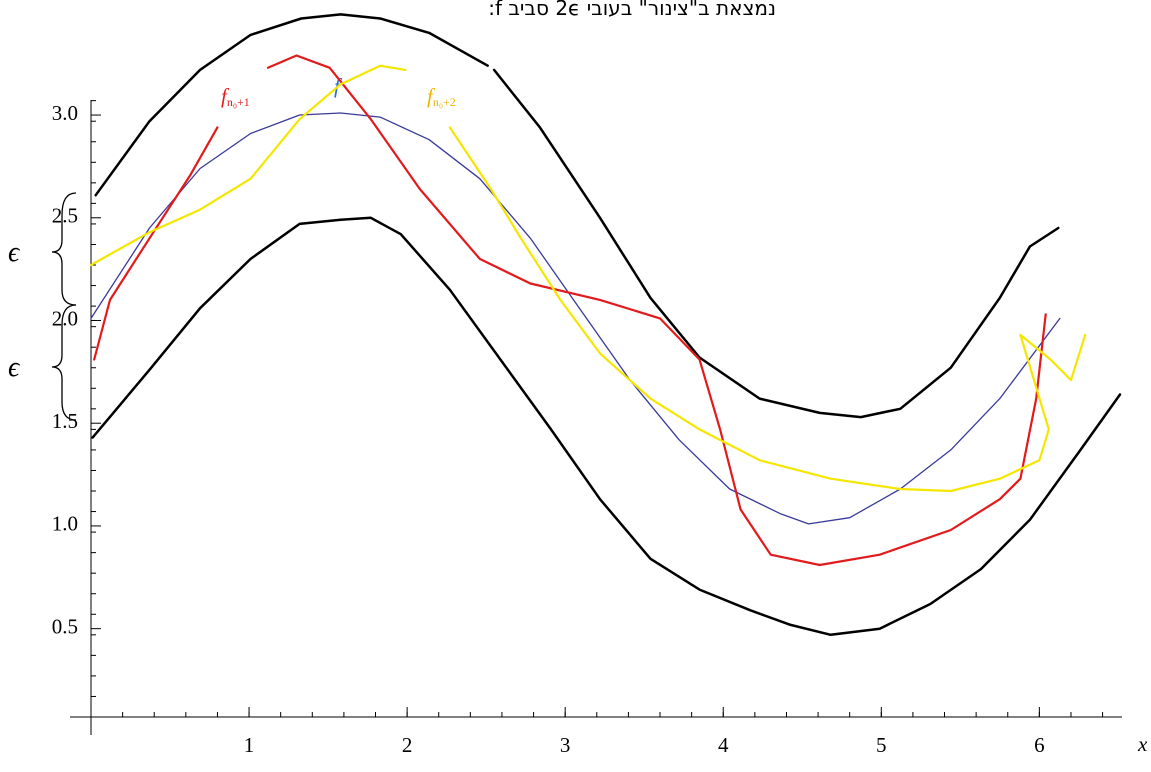  What do you see at coordinates (632, 10) in the screenshot?
I see `chart-title: נמצאת ב"צינור" בעובי 2ϵ סביב f:` at bounding box center [632, 10].